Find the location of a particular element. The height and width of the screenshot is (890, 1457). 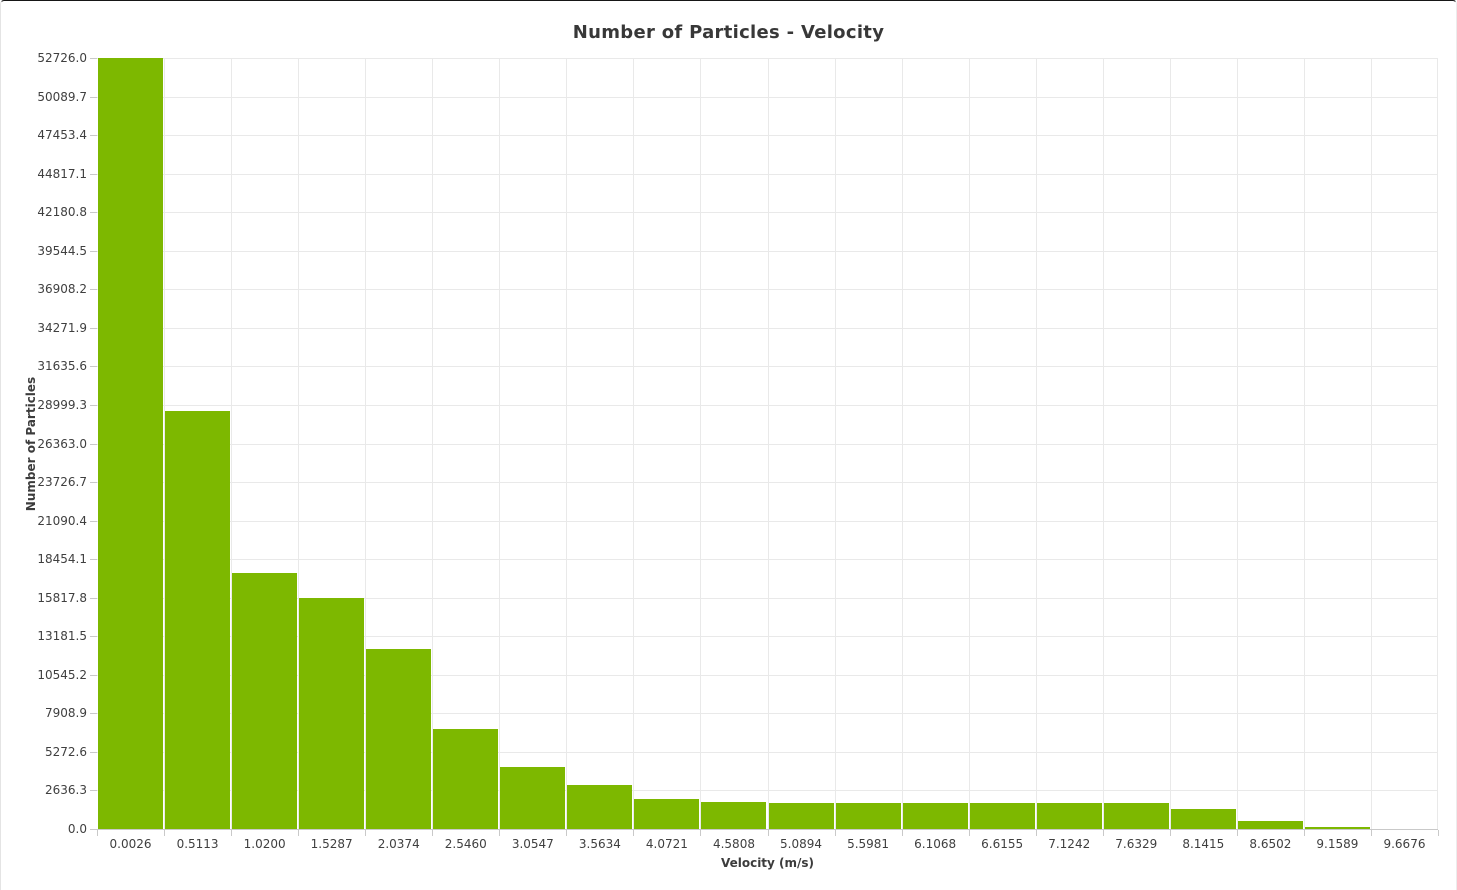

y-tick-label: 42180.8 is located at coordinates (62, 212).